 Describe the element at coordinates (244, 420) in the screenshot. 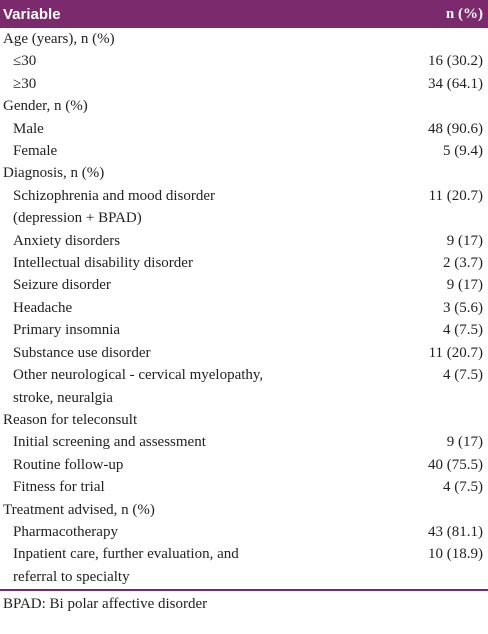

I see `group-row: Reason for teleconsult` at that location.